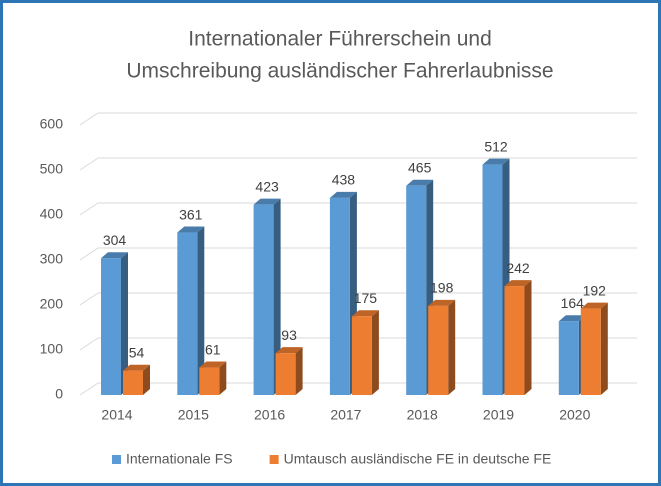  Describe the element at coordinates (52, 124) in the screenshot. I see `y-tick-label: 600` at that location.